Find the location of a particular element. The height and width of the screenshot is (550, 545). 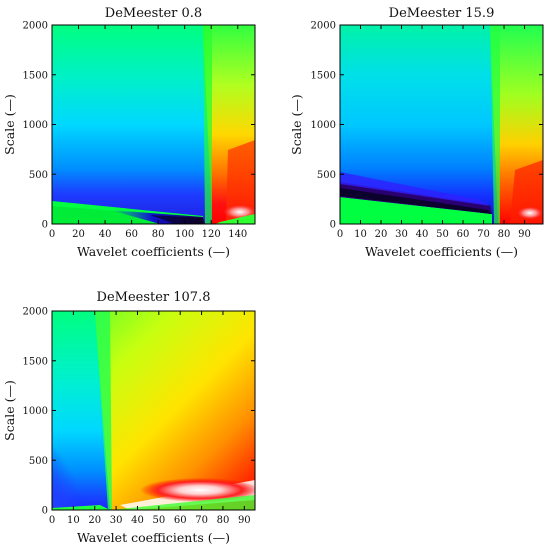

x-tick-label: 100 is located at coordinates (184, 234).